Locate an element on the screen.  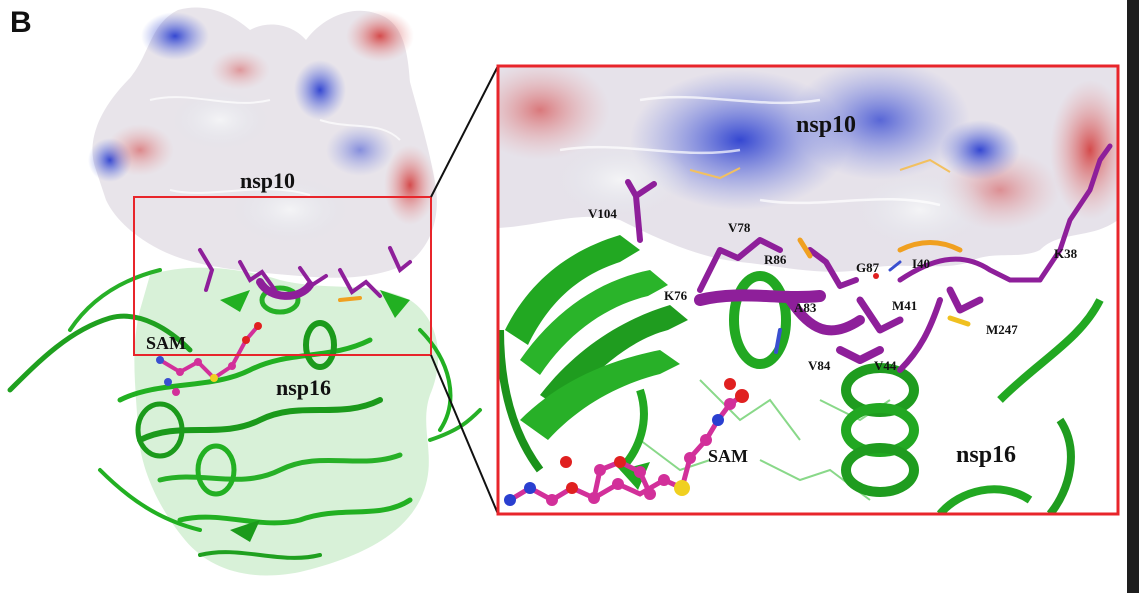
residue-label-v44: V44 is located at coordinates (885, 365).